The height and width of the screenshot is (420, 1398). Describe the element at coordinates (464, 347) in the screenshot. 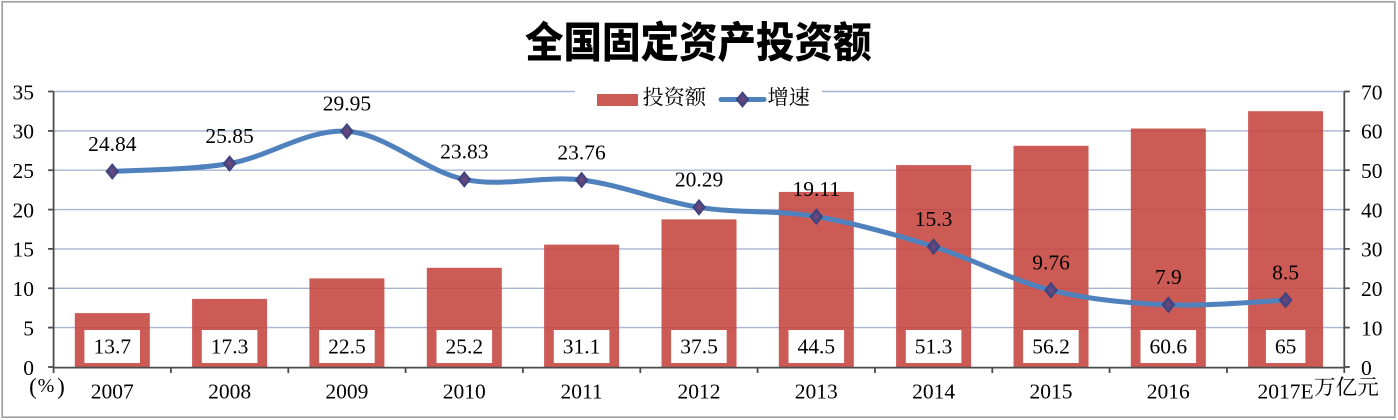

I see `svg-text: 25.2` at that location.